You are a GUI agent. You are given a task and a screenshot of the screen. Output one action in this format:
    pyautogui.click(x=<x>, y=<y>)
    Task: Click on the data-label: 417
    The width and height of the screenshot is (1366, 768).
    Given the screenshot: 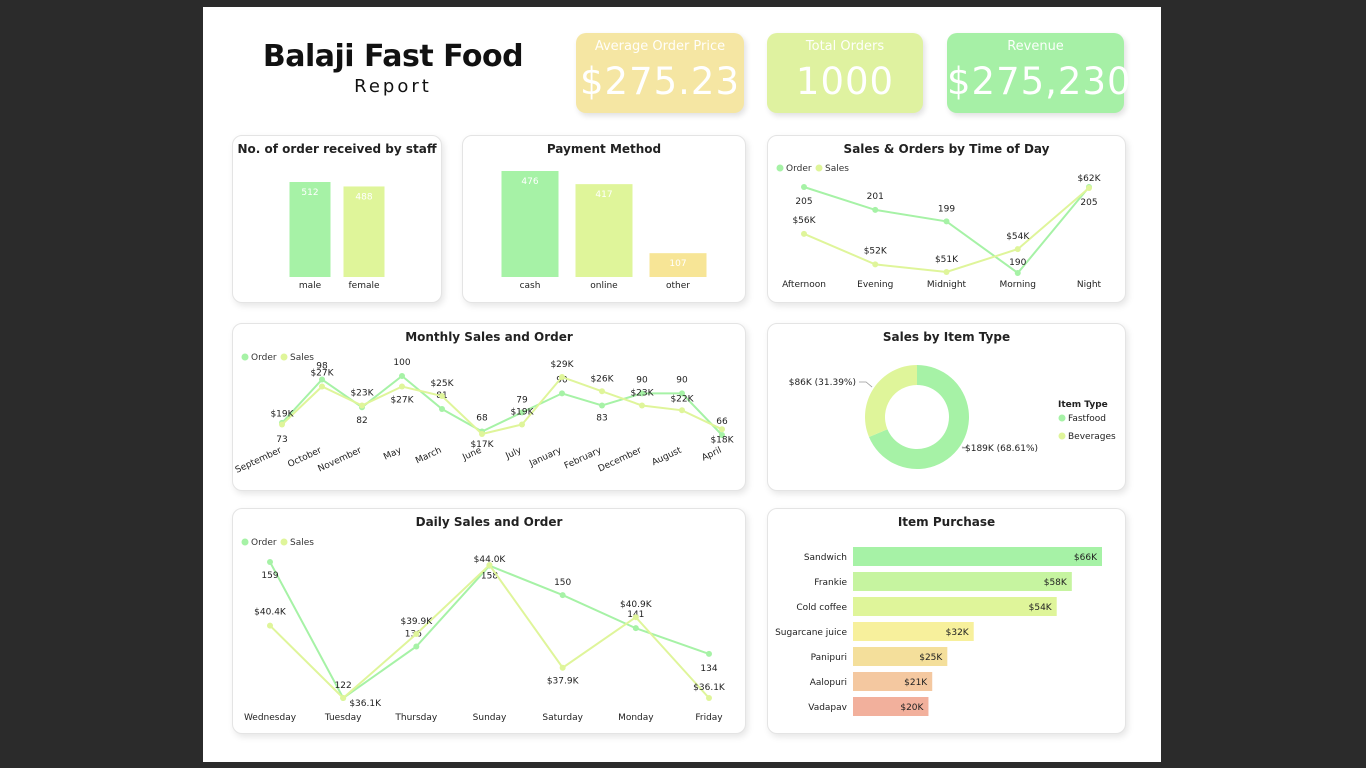 What is the action you would take?
    pyautogui.click(x=603, y=195)
    